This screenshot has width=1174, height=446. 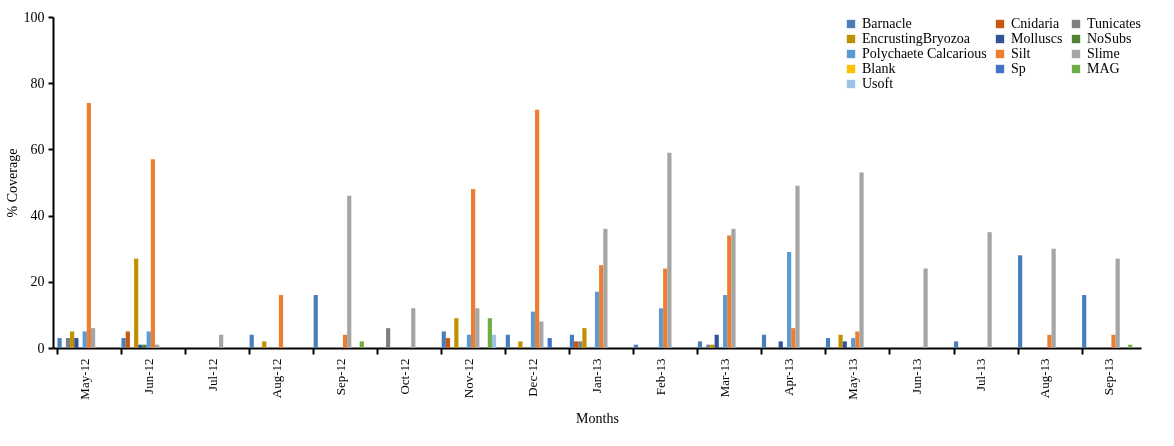 I want to click on y-tick-label: 0, so click(x=41, y=348).